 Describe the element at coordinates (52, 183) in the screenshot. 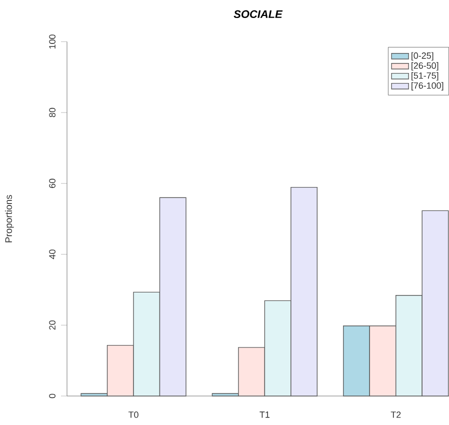

I see `y-tick-label: 60` at that location.